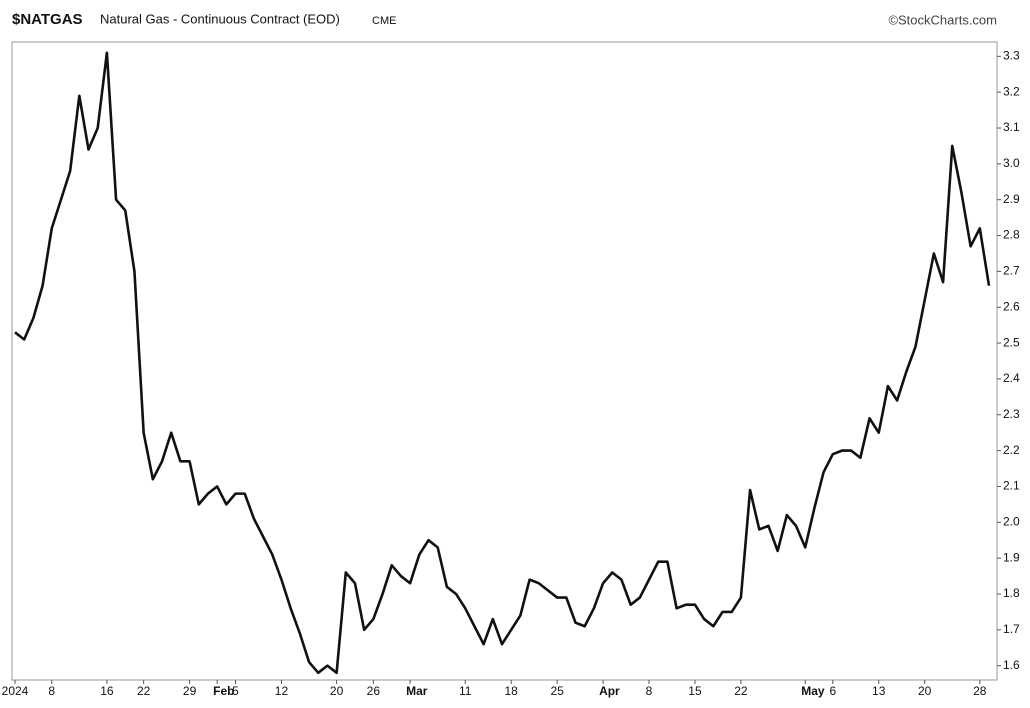  Describe the element at coordinates (223, 691) in the screenshot. I see `x-tick-label: Feb` at that location.